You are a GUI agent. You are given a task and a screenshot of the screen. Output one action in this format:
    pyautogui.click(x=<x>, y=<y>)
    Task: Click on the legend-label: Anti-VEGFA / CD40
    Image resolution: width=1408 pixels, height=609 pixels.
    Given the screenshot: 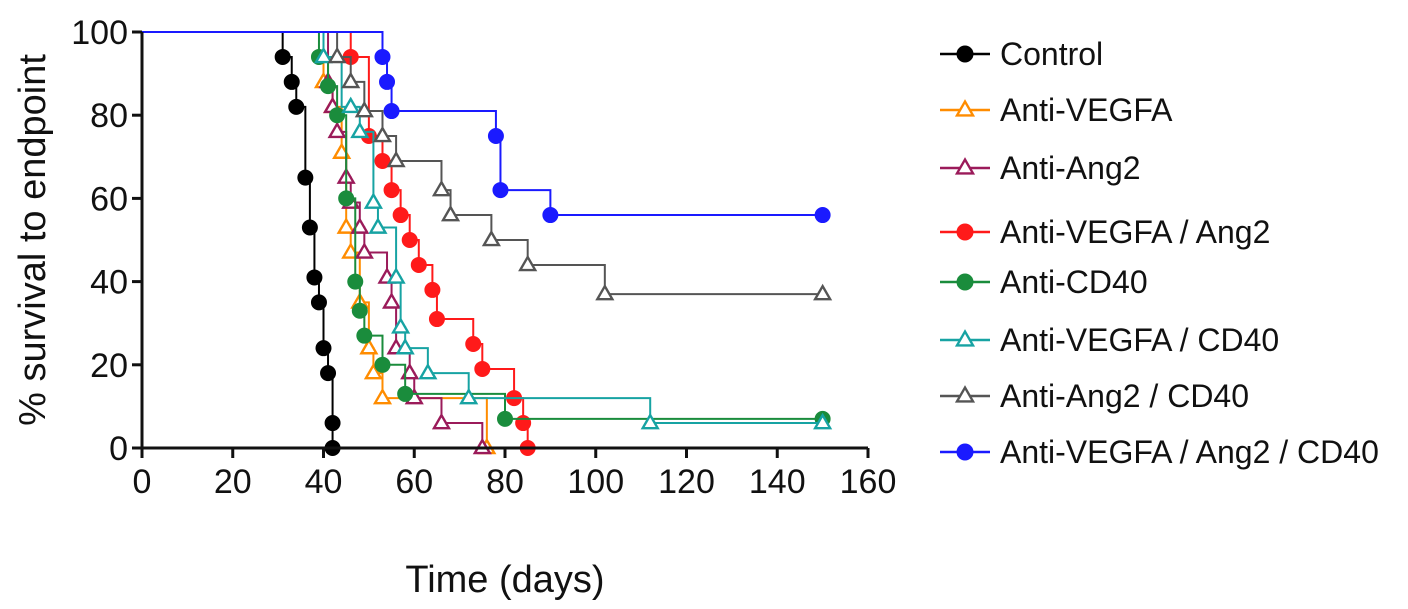 What is the action you would take?
    pyautogui.click(x=1139, y=340)
    